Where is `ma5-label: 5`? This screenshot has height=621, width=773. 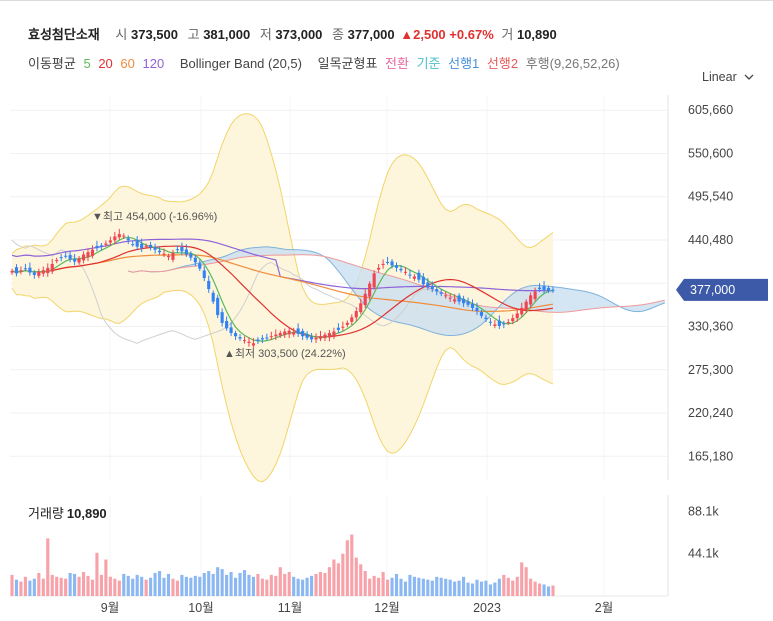
ma5-label: 5 is located at coordinates (87, 63).